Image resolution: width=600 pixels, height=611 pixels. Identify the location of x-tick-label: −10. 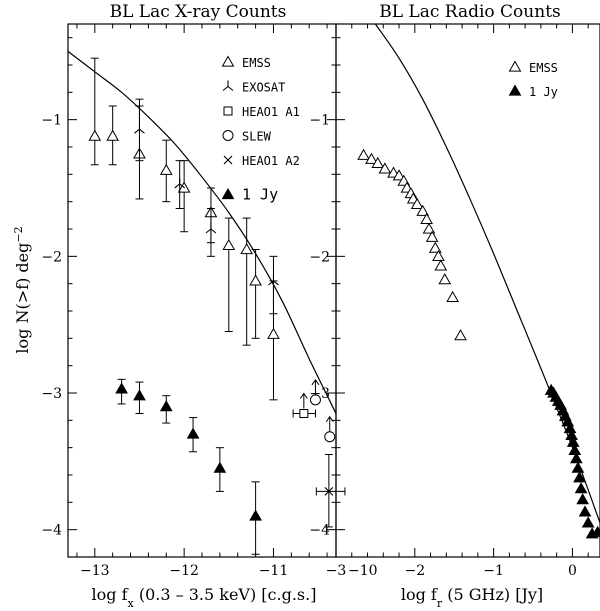
(363, 571).